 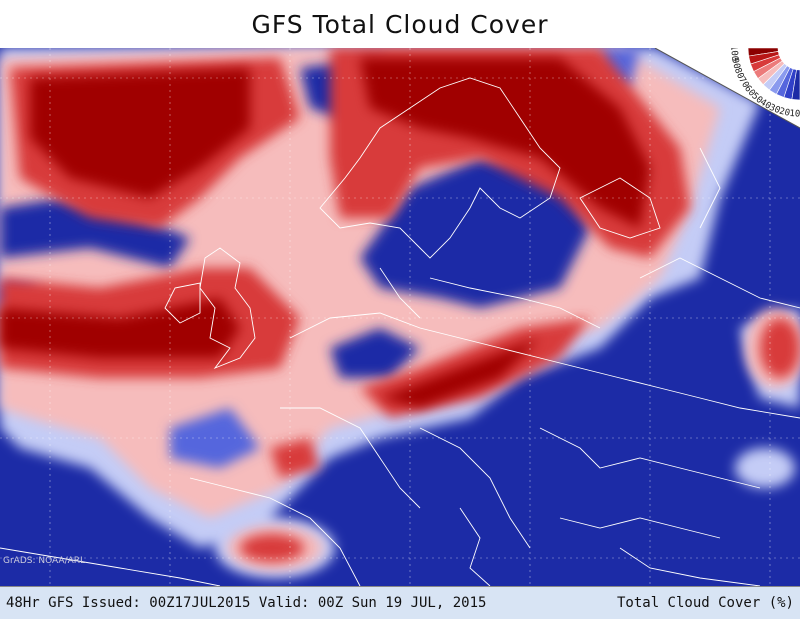 I want to click on variable-label: Total Cloud Cover (%), so click(x=705, y=603).